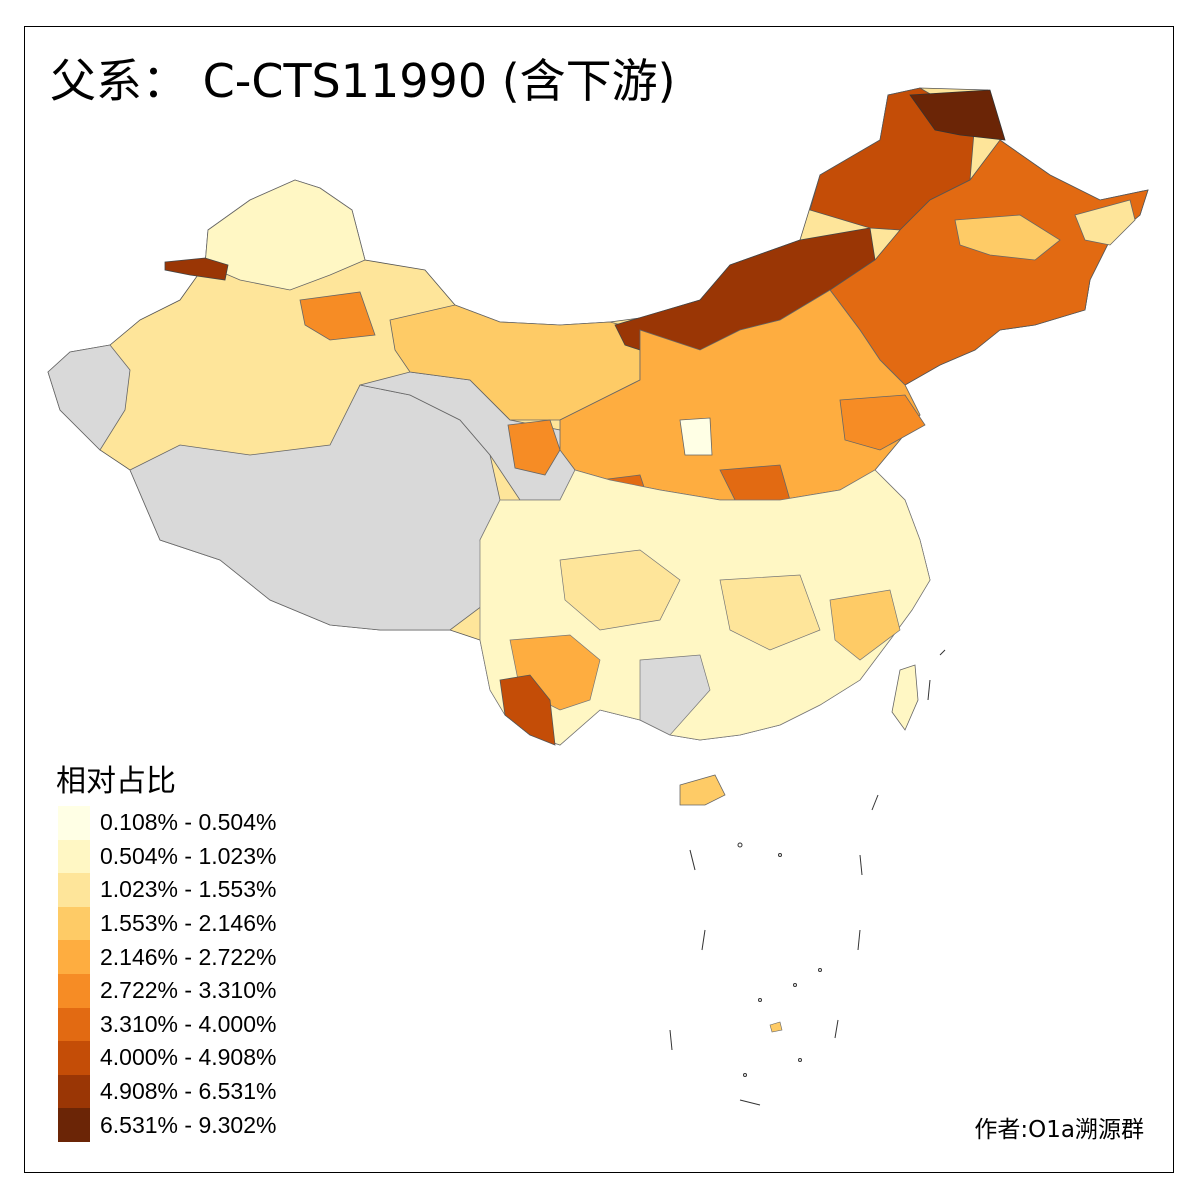 This screenshot has width=1200, height=1200. I want to click on region-nodata-west, so click(89, 397).